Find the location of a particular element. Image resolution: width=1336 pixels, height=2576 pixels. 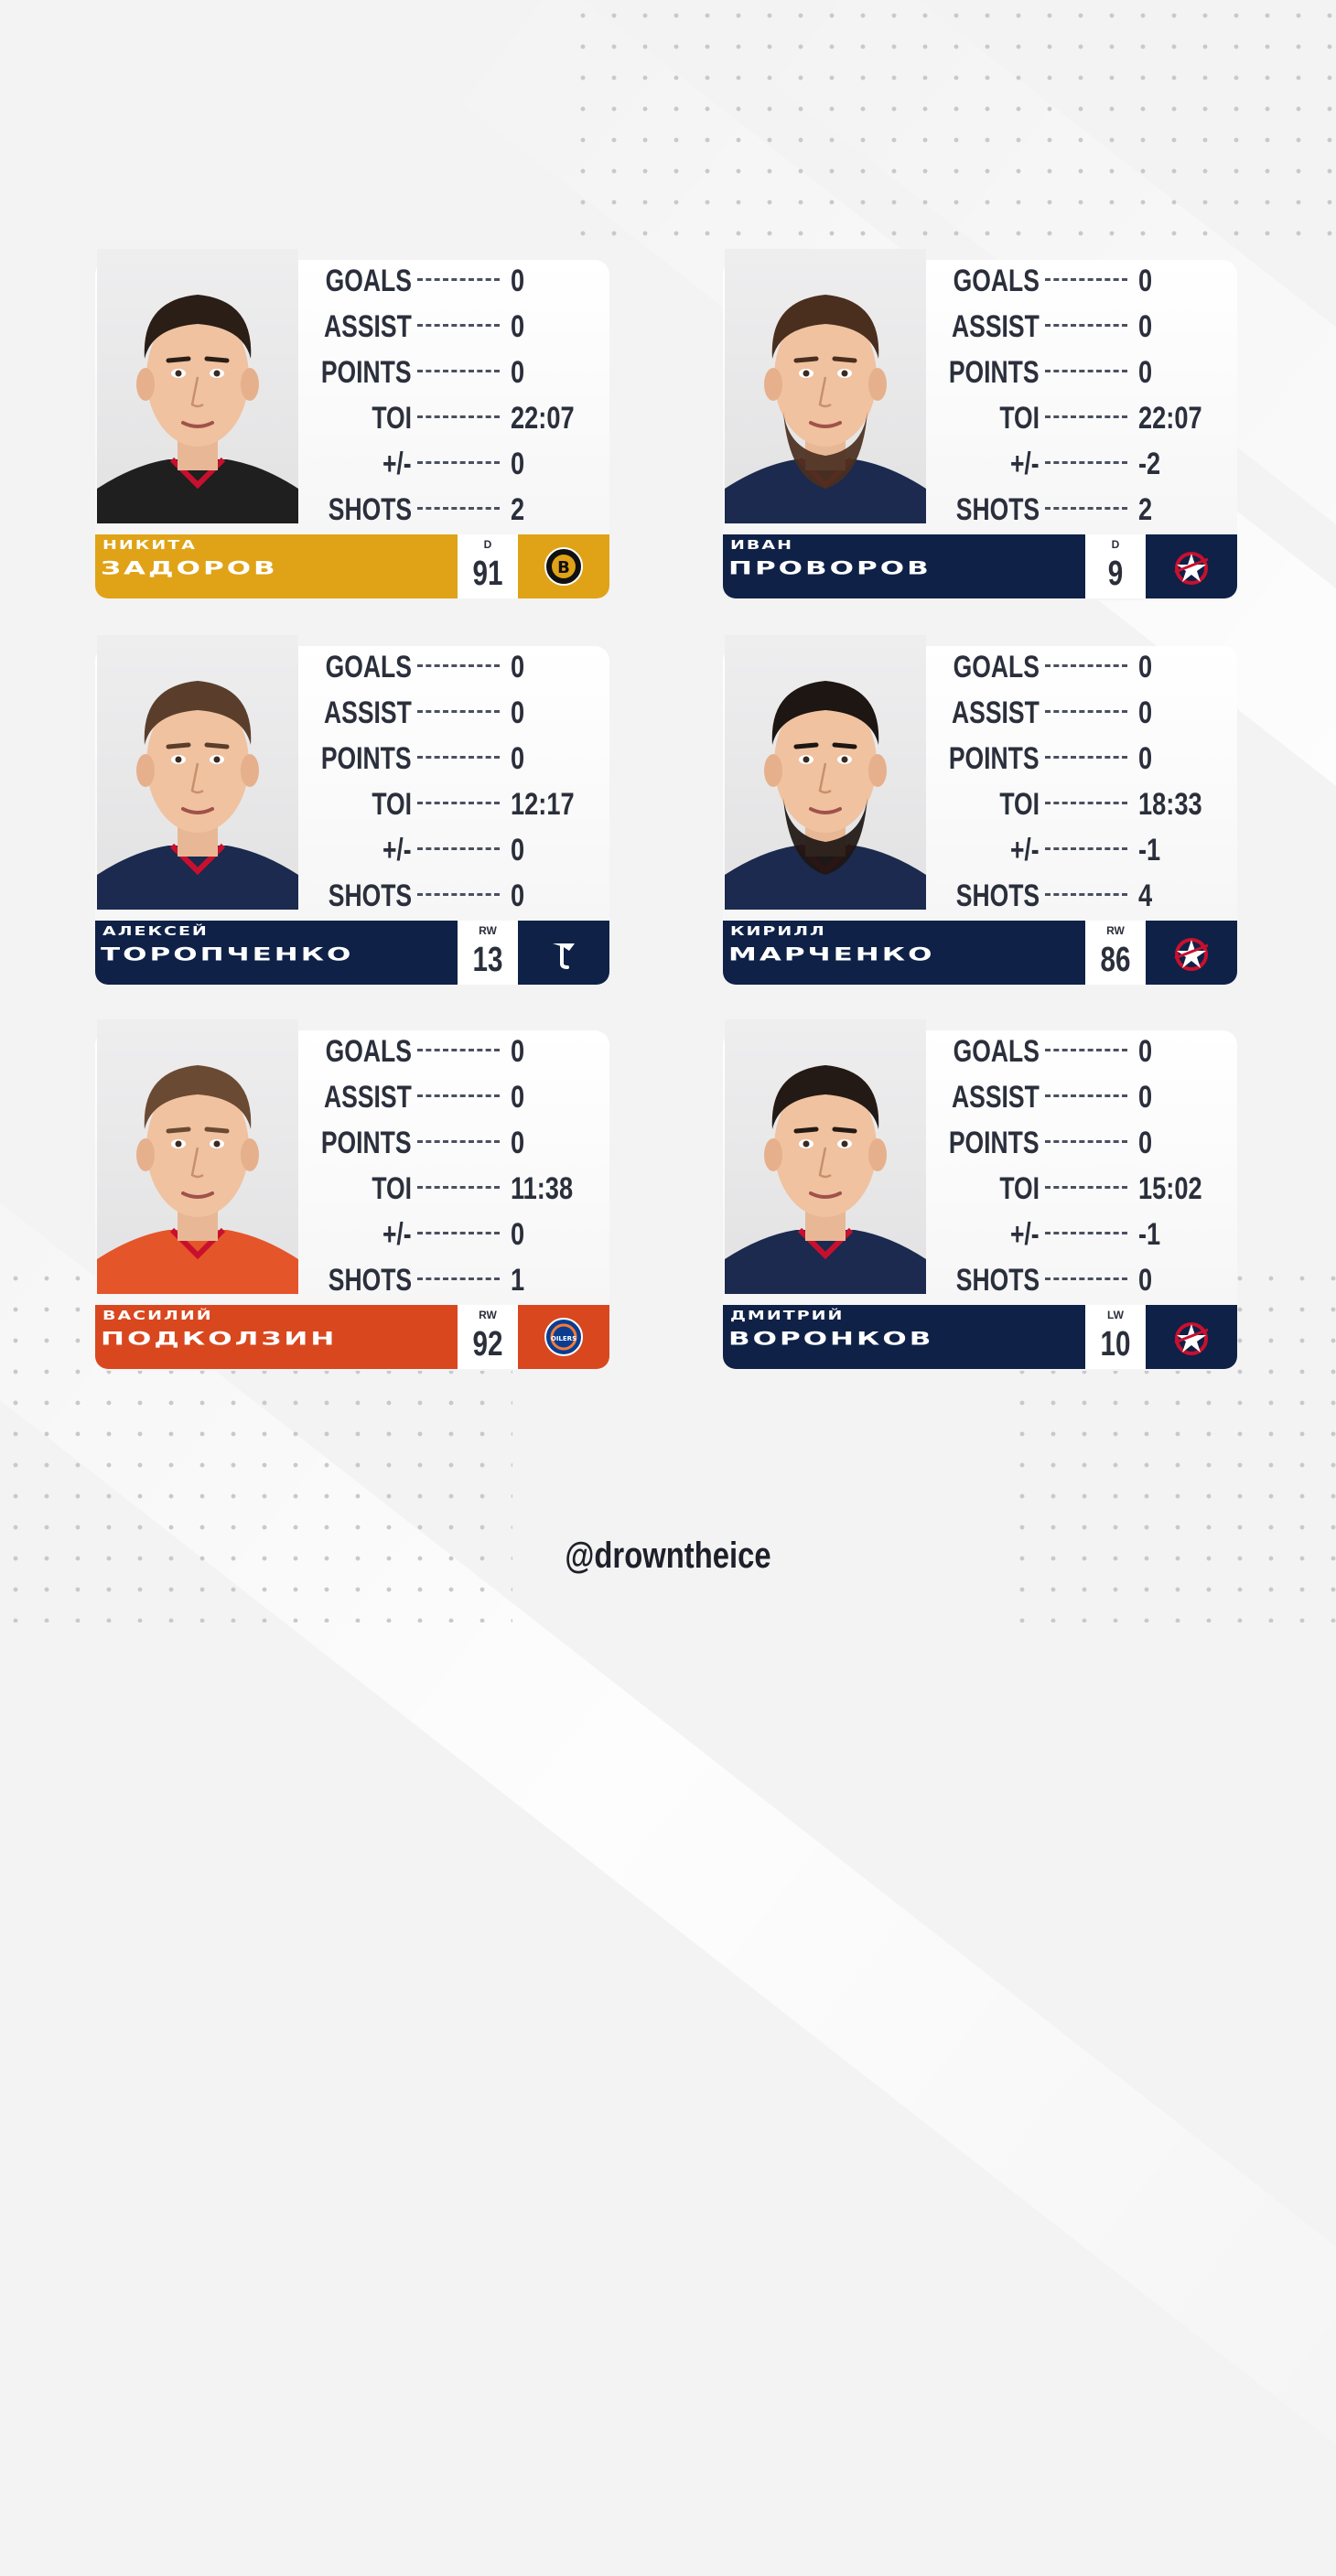

player-name-bar: ДМИТРИЙ ВОРОНКОВ is located at coordinates (904, 1337).